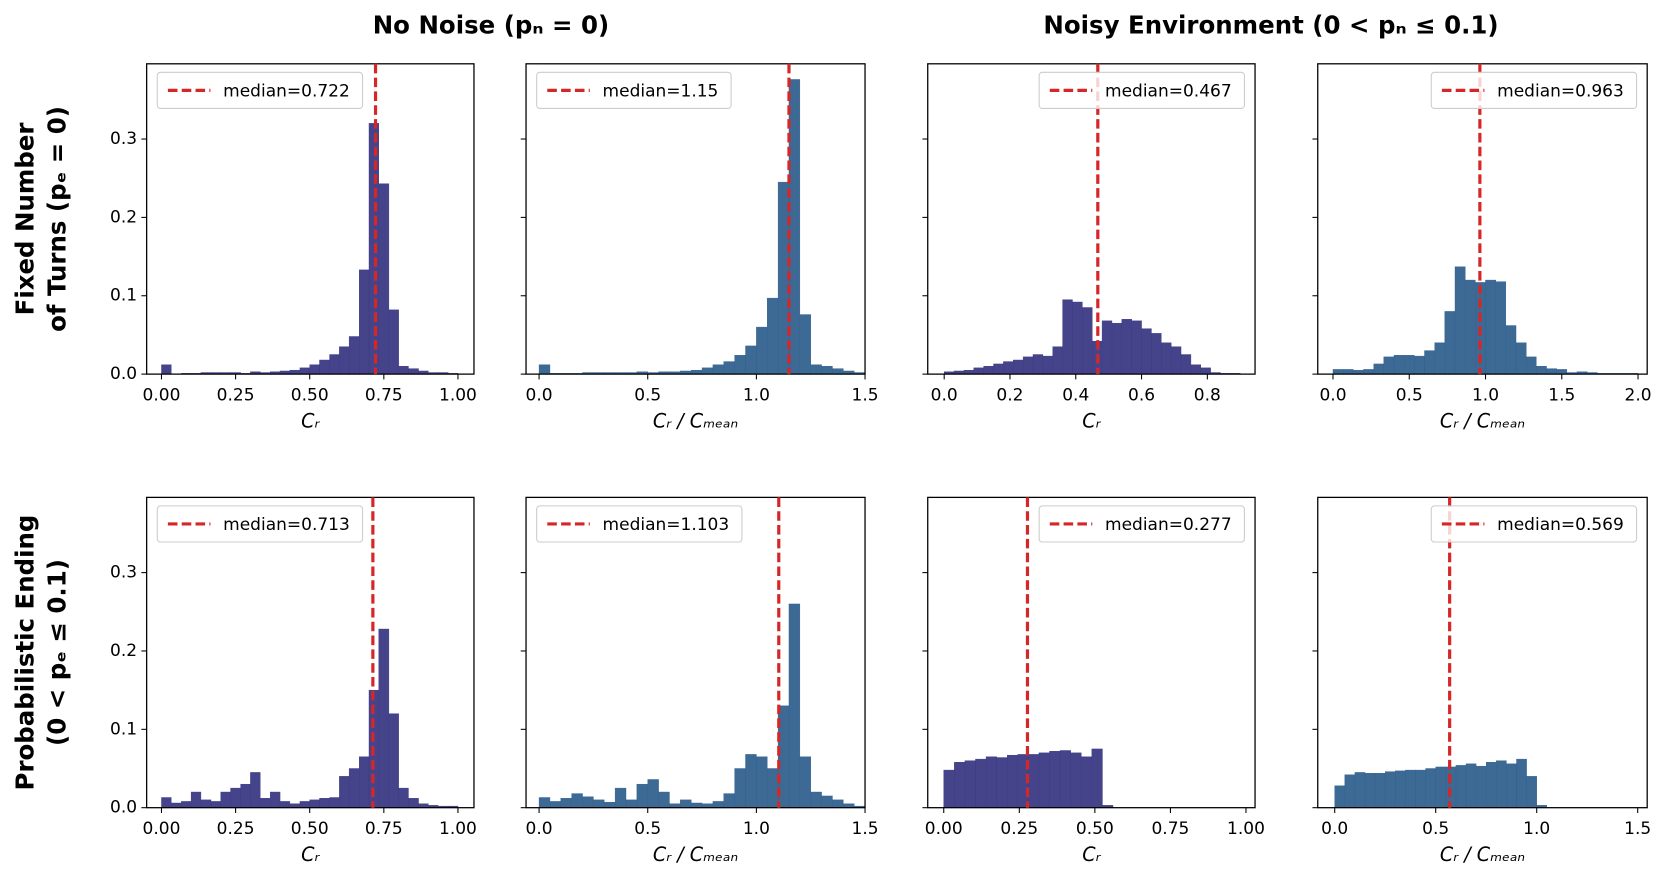  What do you see at coordinates (286, 91) in the screenshot?
I see `legend-label: median=0.722` at bounding box center [286, 91].